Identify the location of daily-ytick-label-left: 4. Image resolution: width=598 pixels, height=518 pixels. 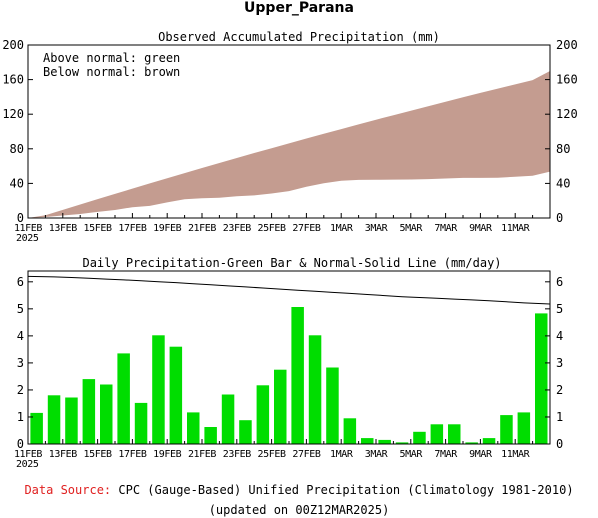
(20, 336).